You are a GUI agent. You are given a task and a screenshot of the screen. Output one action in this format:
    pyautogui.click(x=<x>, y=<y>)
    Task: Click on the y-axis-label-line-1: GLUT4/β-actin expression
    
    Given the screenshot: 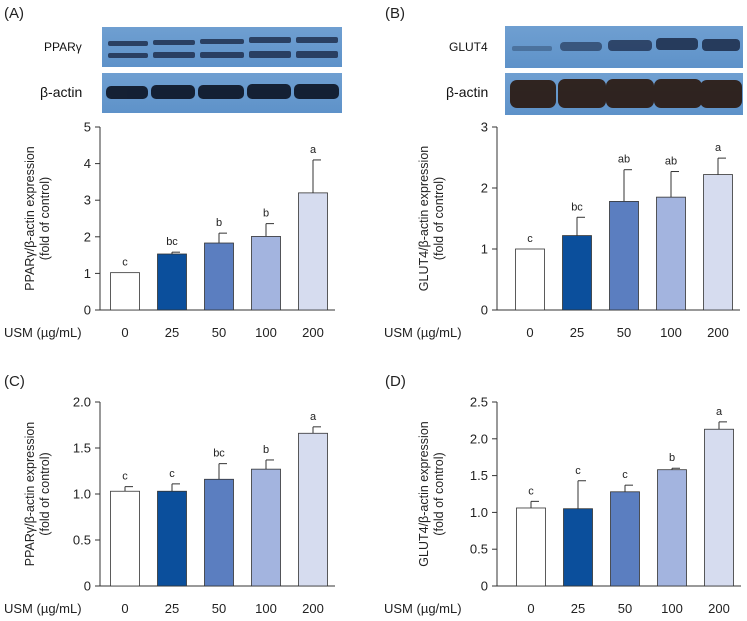 What is the action you would take?
    pyautogui.click(x=424, y=493)
    